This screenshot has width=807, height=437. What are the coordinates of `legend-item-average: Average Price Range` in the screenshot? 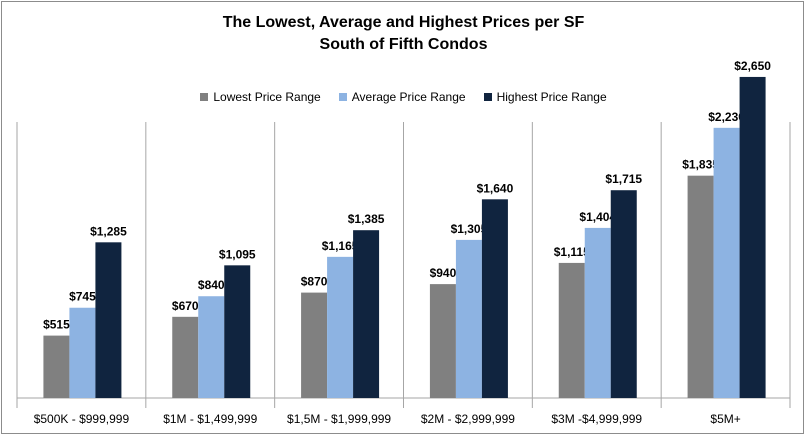 It's located at (402, 97).